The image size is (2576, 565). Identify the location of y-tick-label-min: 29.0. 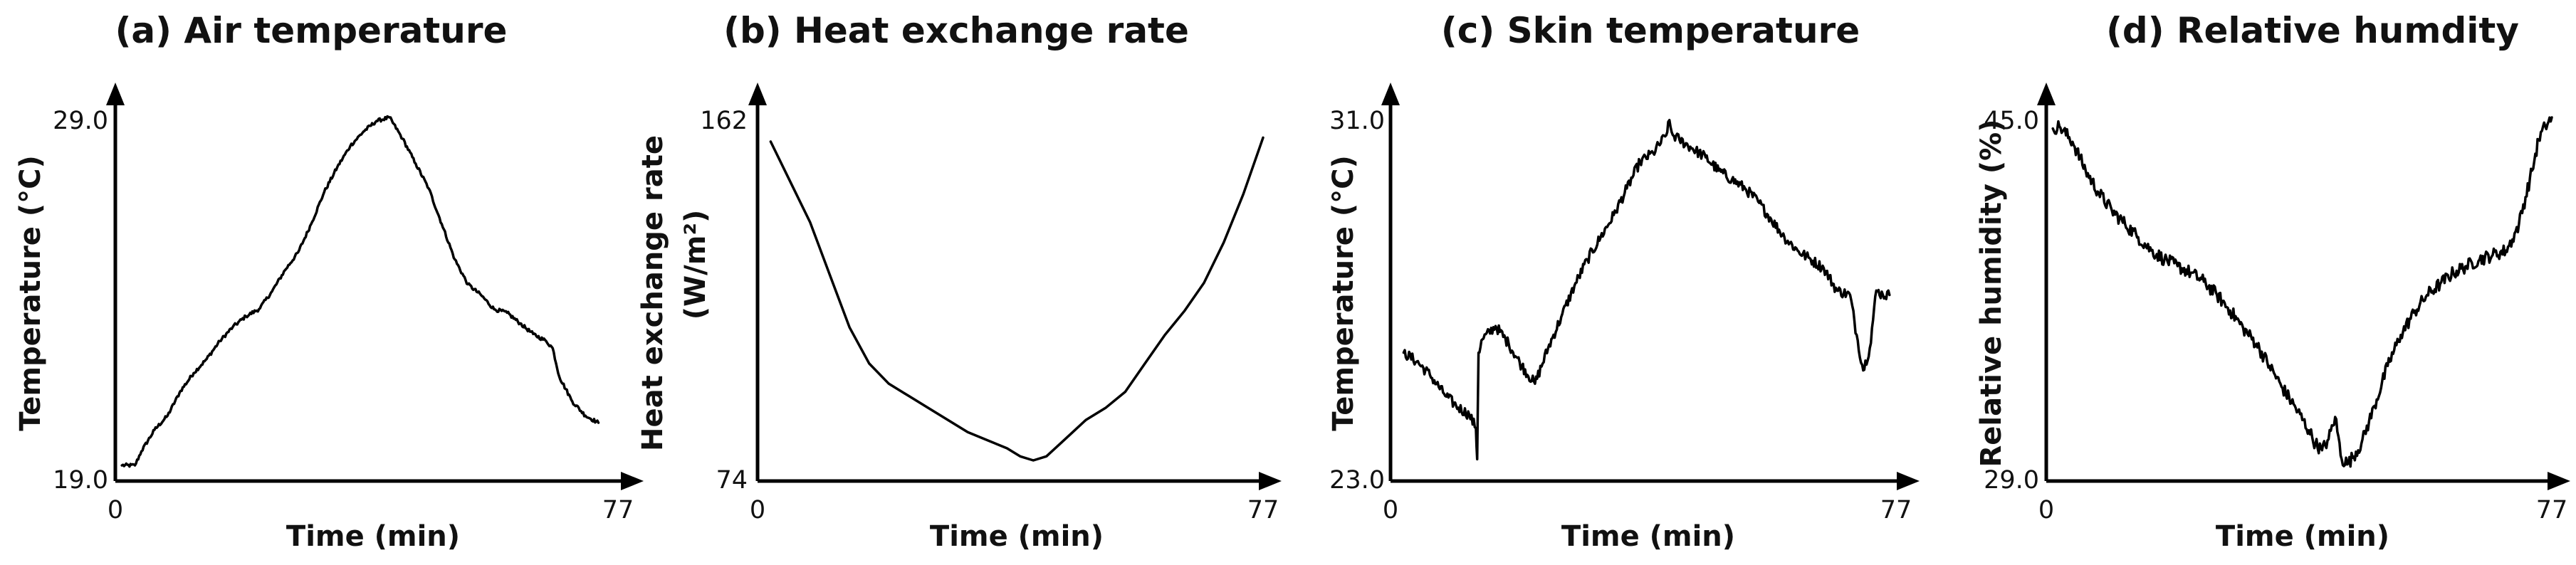
(2011, 480).